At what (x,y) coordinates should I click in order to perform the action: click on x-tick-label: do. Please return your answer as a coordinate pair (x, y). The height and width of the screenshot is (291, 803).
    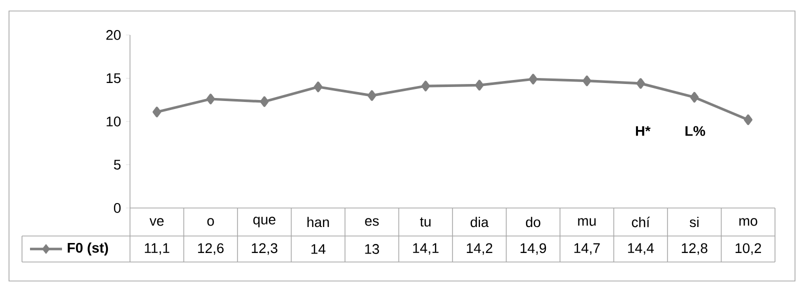
    Looking at the image, I should click on (533, 222).